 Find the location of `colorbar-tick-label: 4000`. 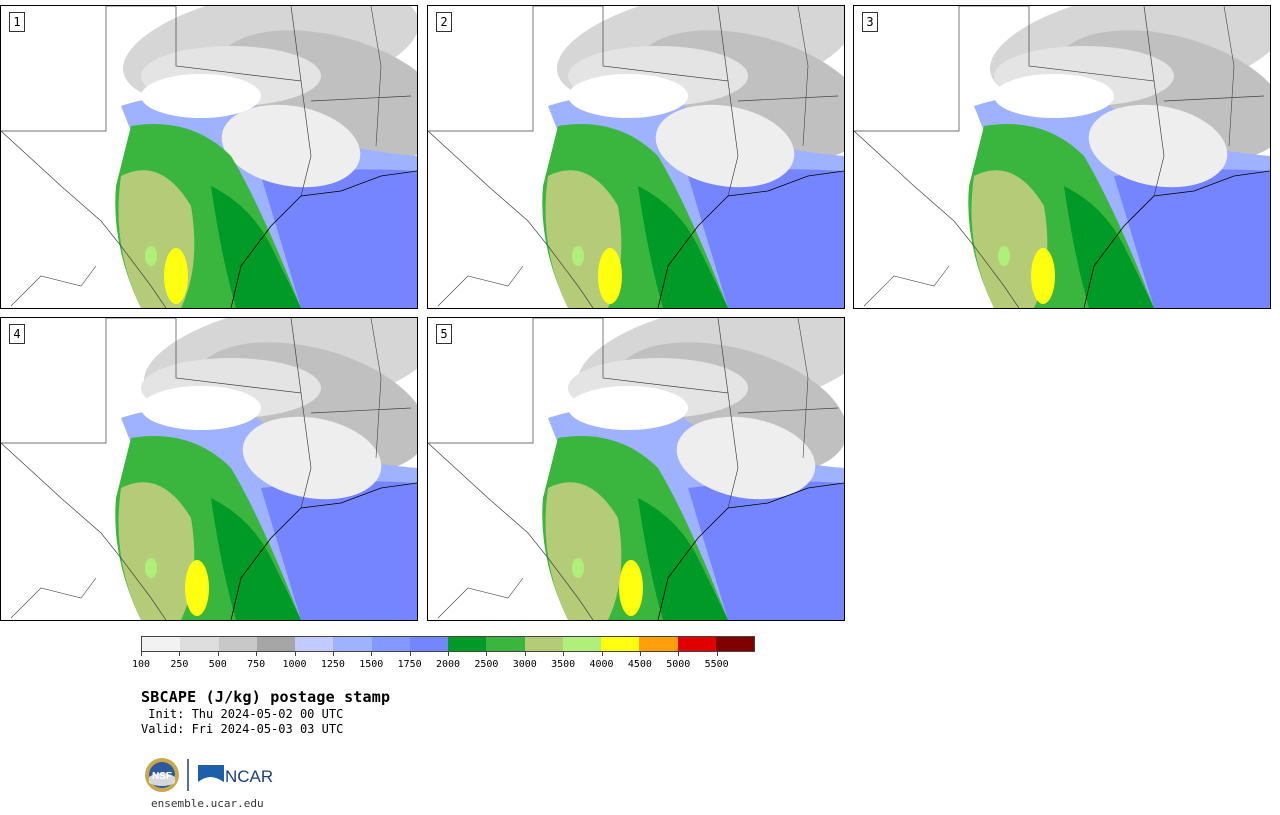

colorbar-tick-label: 4000 is located at coordinates (601, 664).